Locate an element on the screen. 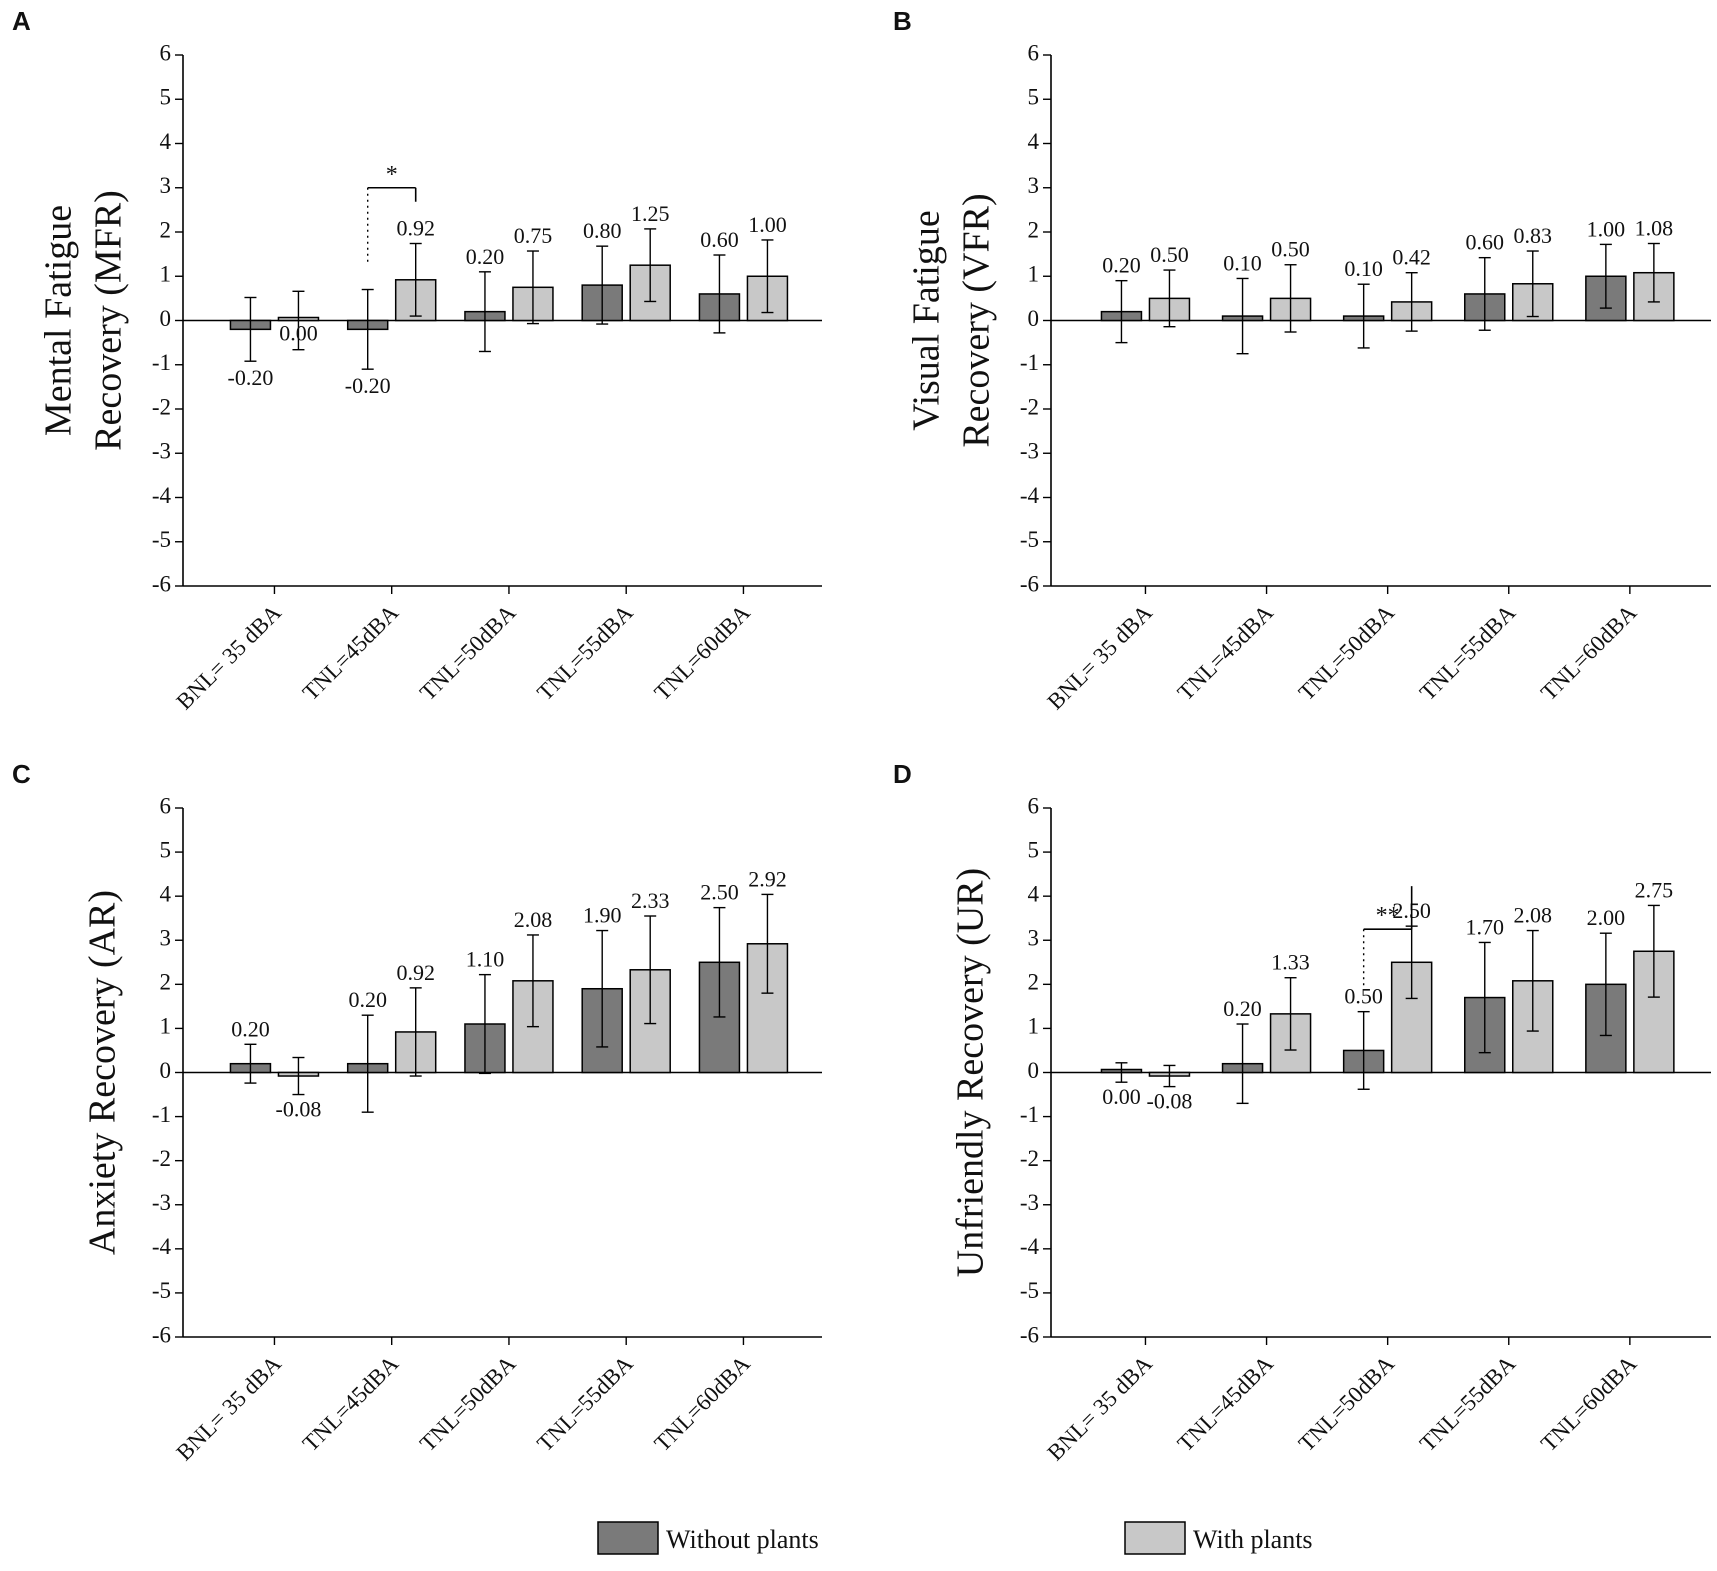 The image size is (1717, 1571). data-label: 1.10 is located at coordinates (485, 959).